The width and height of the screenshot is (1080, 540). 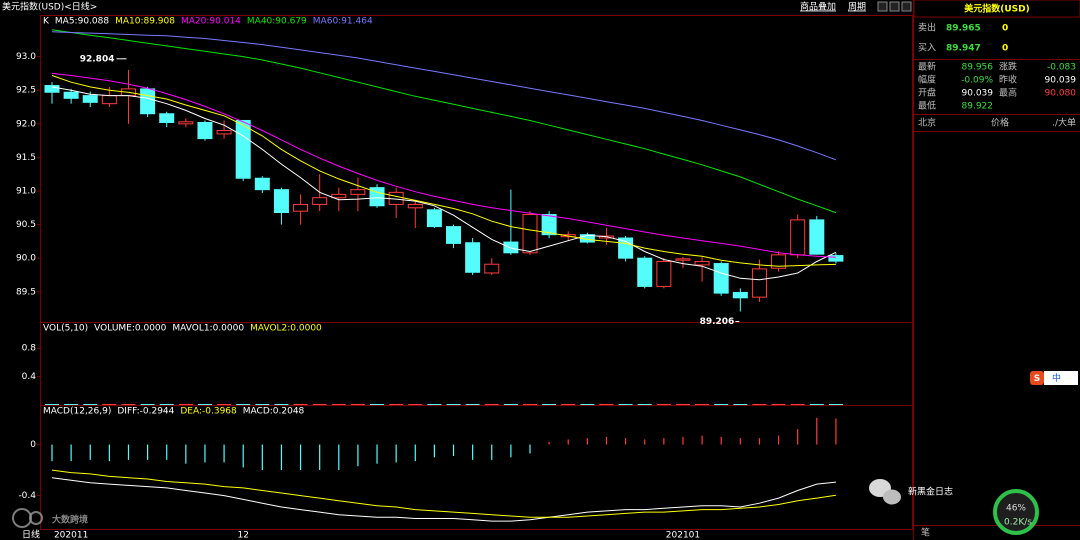 I want to click on buy-price: 89.947, so click(x=963, y=49).